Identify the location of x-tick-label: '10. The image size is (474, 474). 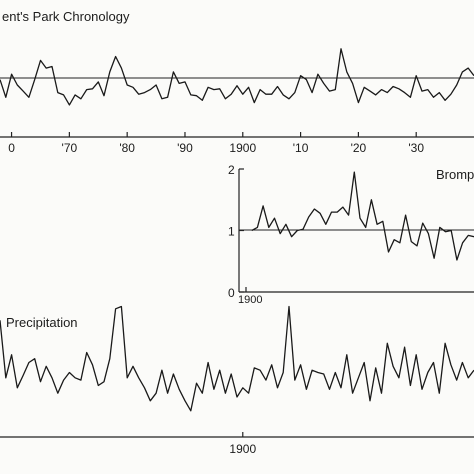
(301, 148).